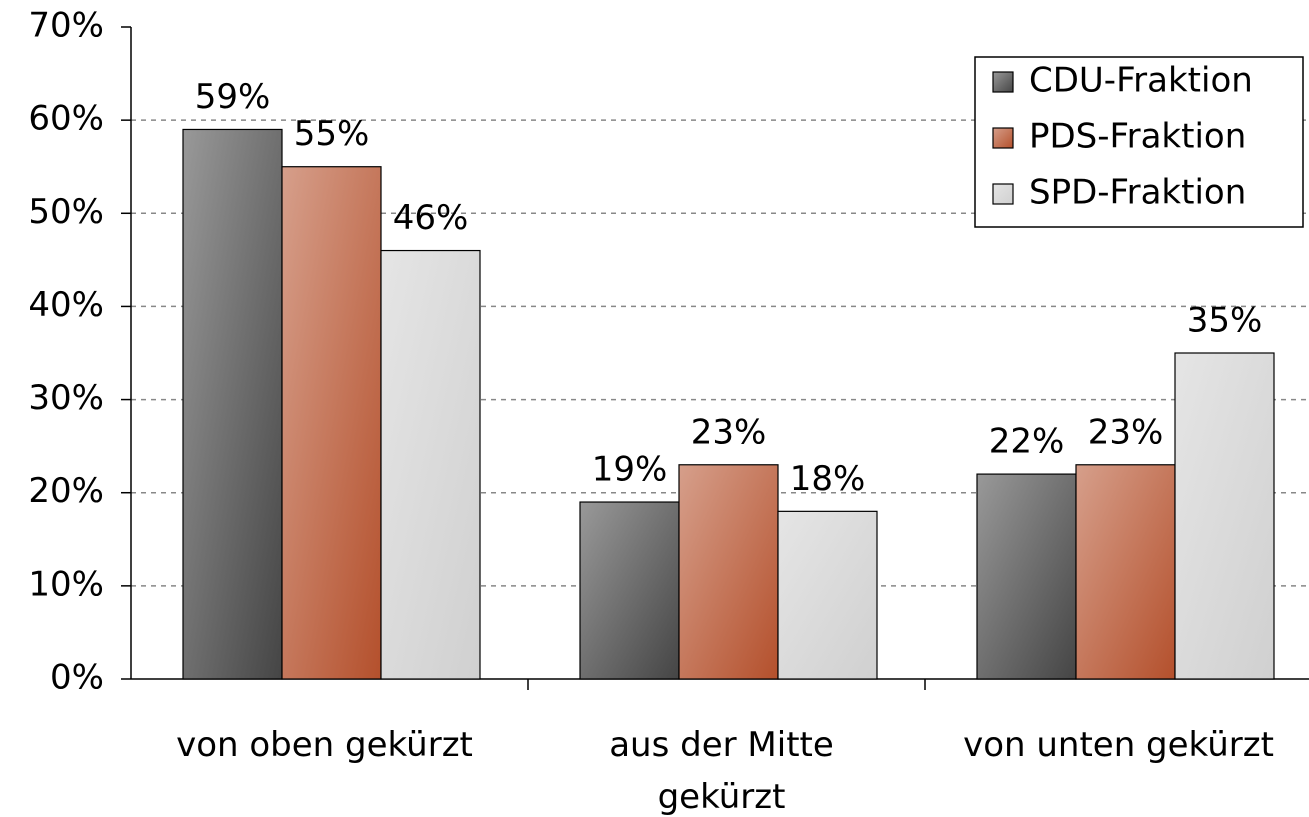  What do you see at coordinates (66, 491) in the screenshot?
I see `y-tick-label: 20%` at bounding box center [66, 491].